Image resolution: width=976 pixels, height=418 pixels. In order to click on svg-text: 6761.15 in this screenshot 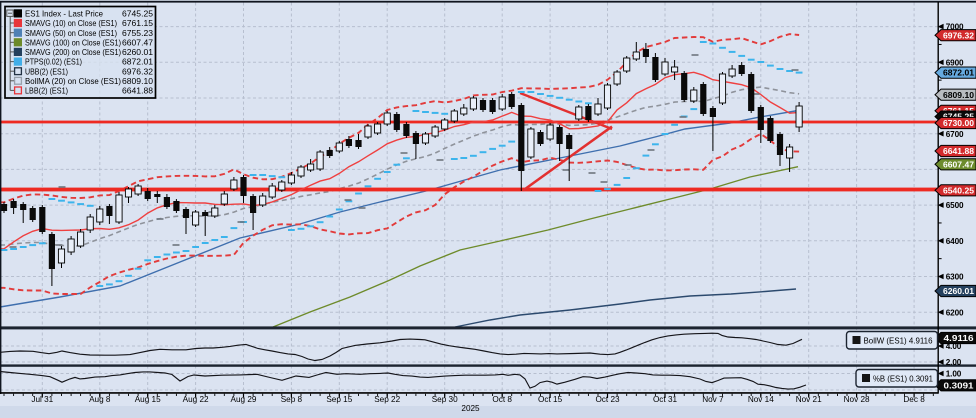, I will do `click(137, 23)`.